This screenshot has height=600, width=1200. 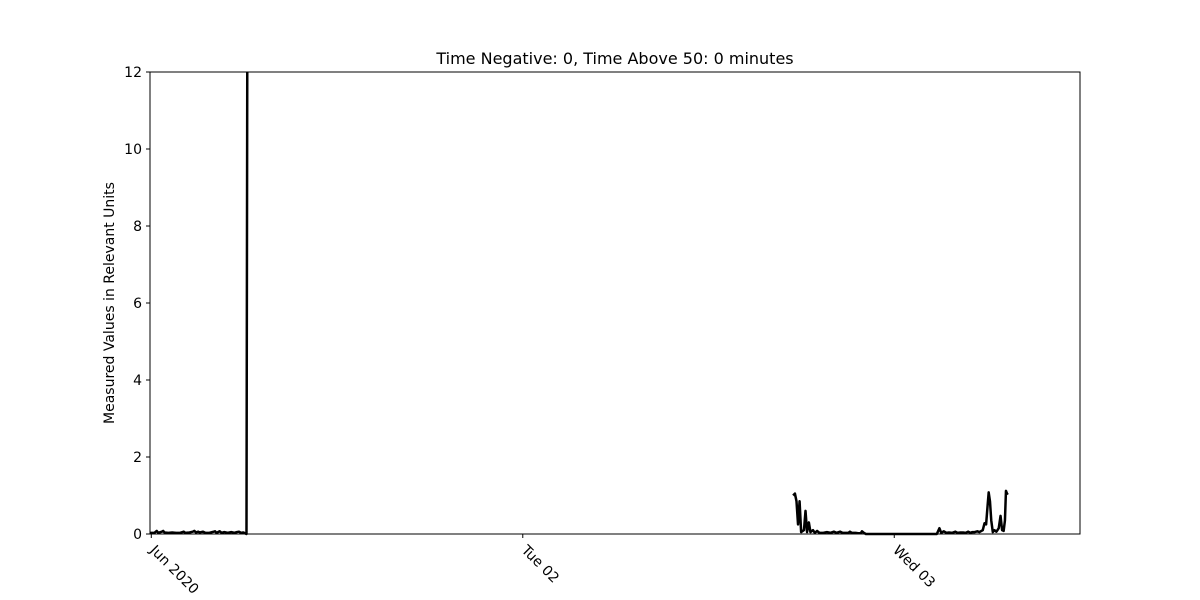 I want to click on y-tick-label: 6, so click(x=137, y=304).